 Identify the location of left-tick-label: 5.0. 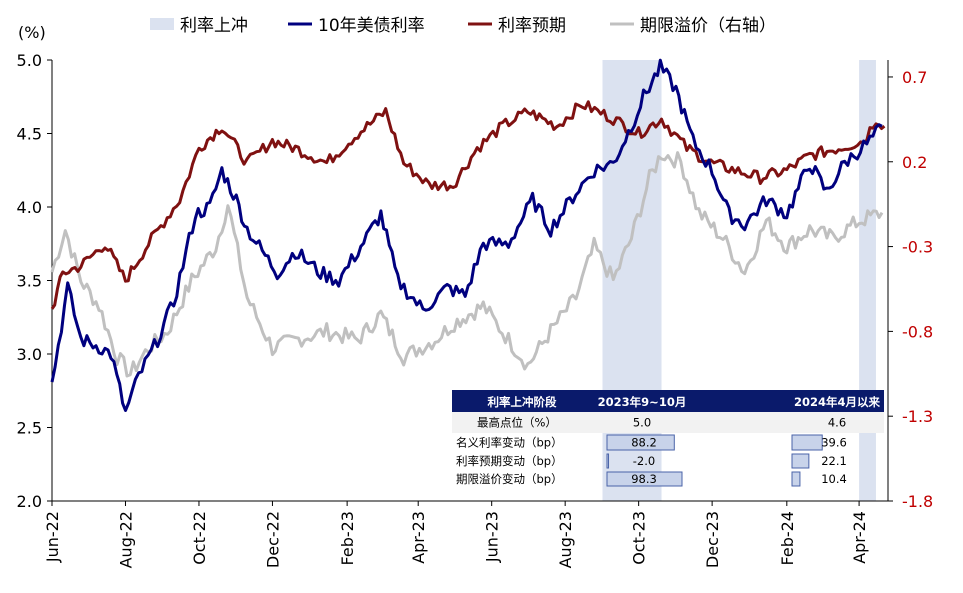
(29, 60).